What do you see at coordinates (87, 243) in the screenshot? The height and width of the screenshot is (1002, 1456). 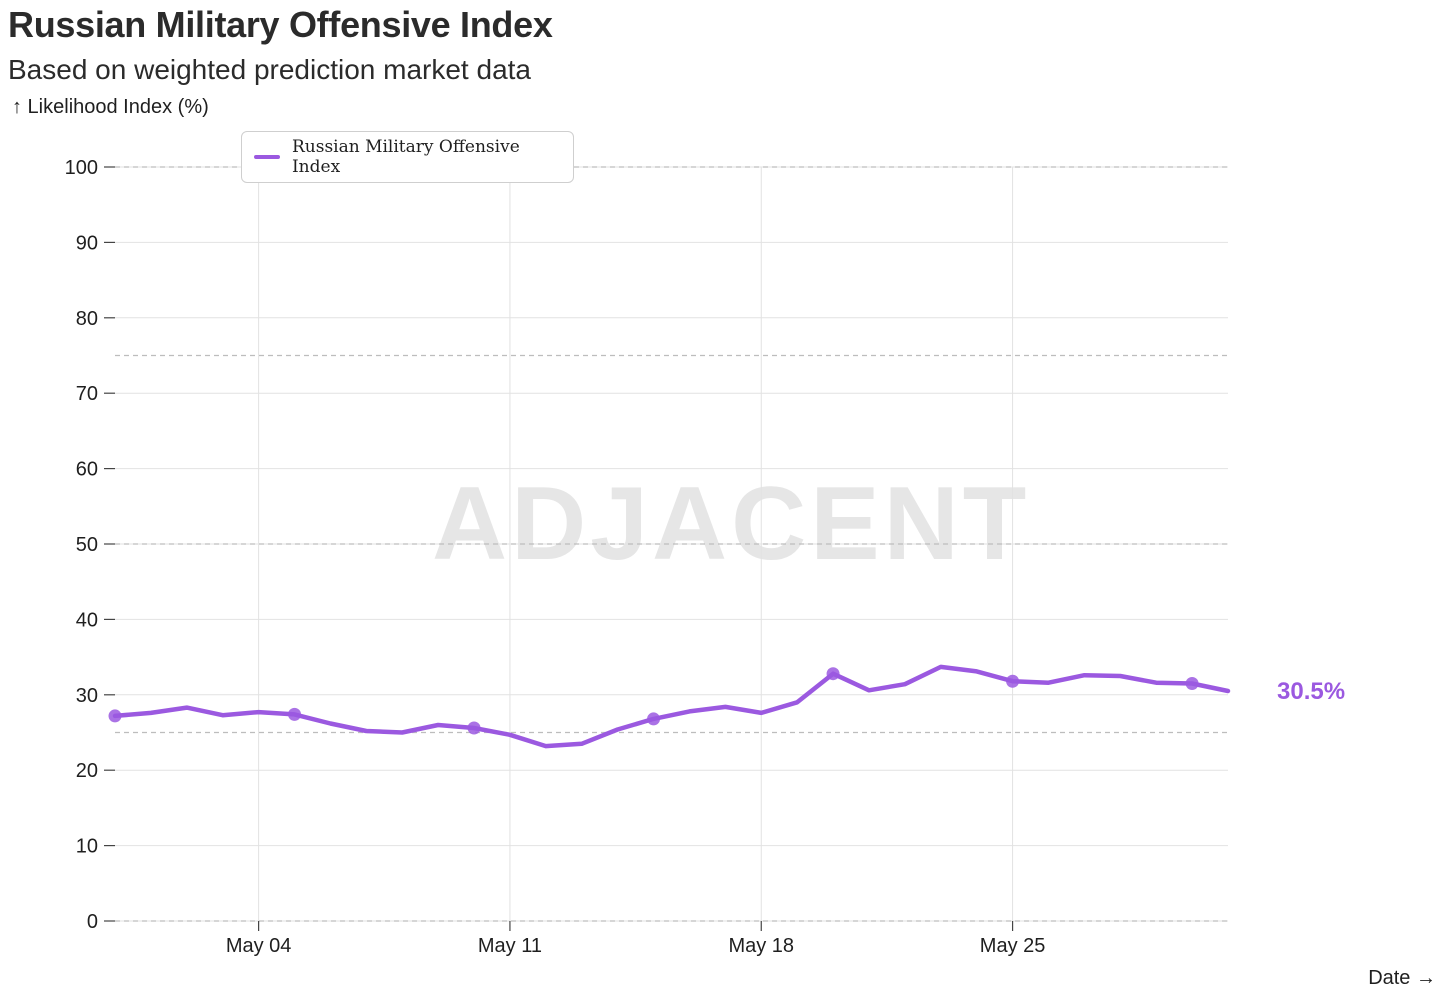 I see `y-tick-label: 90` at bounding box center [87, 243].